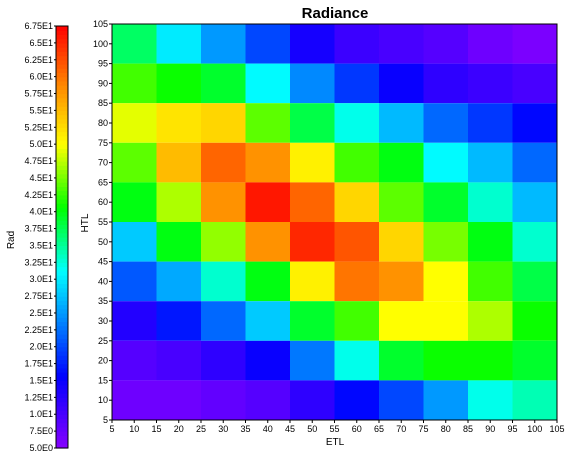  I want to click on y-tick-label: 20, so click(103, 361).